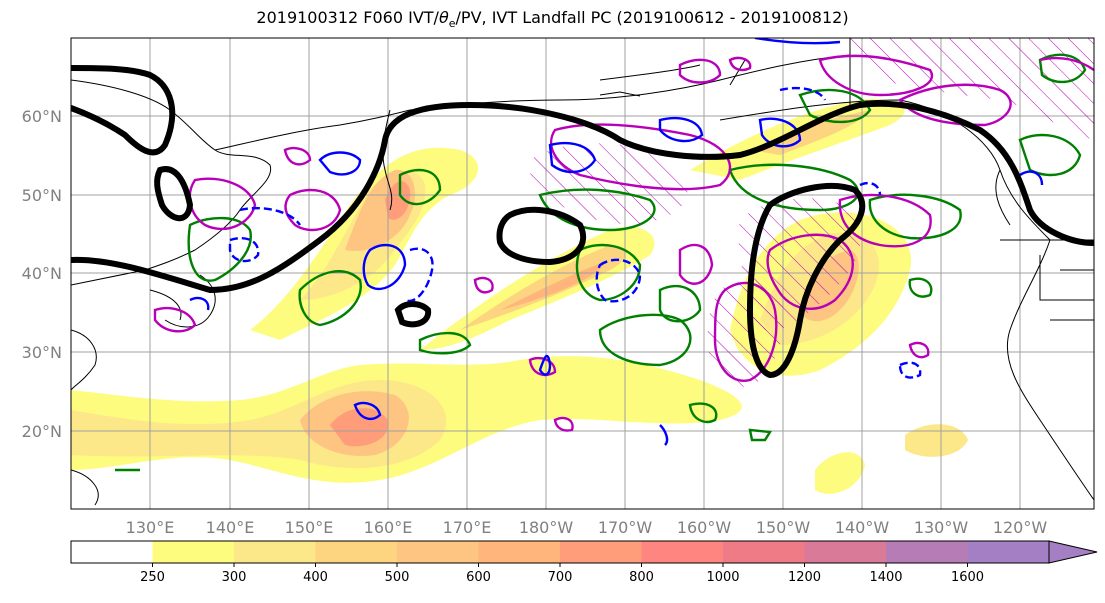  Describe the element at coordinates (234, 577) in the screenshot. I see `colorbar-tick-label: 300` at that location.